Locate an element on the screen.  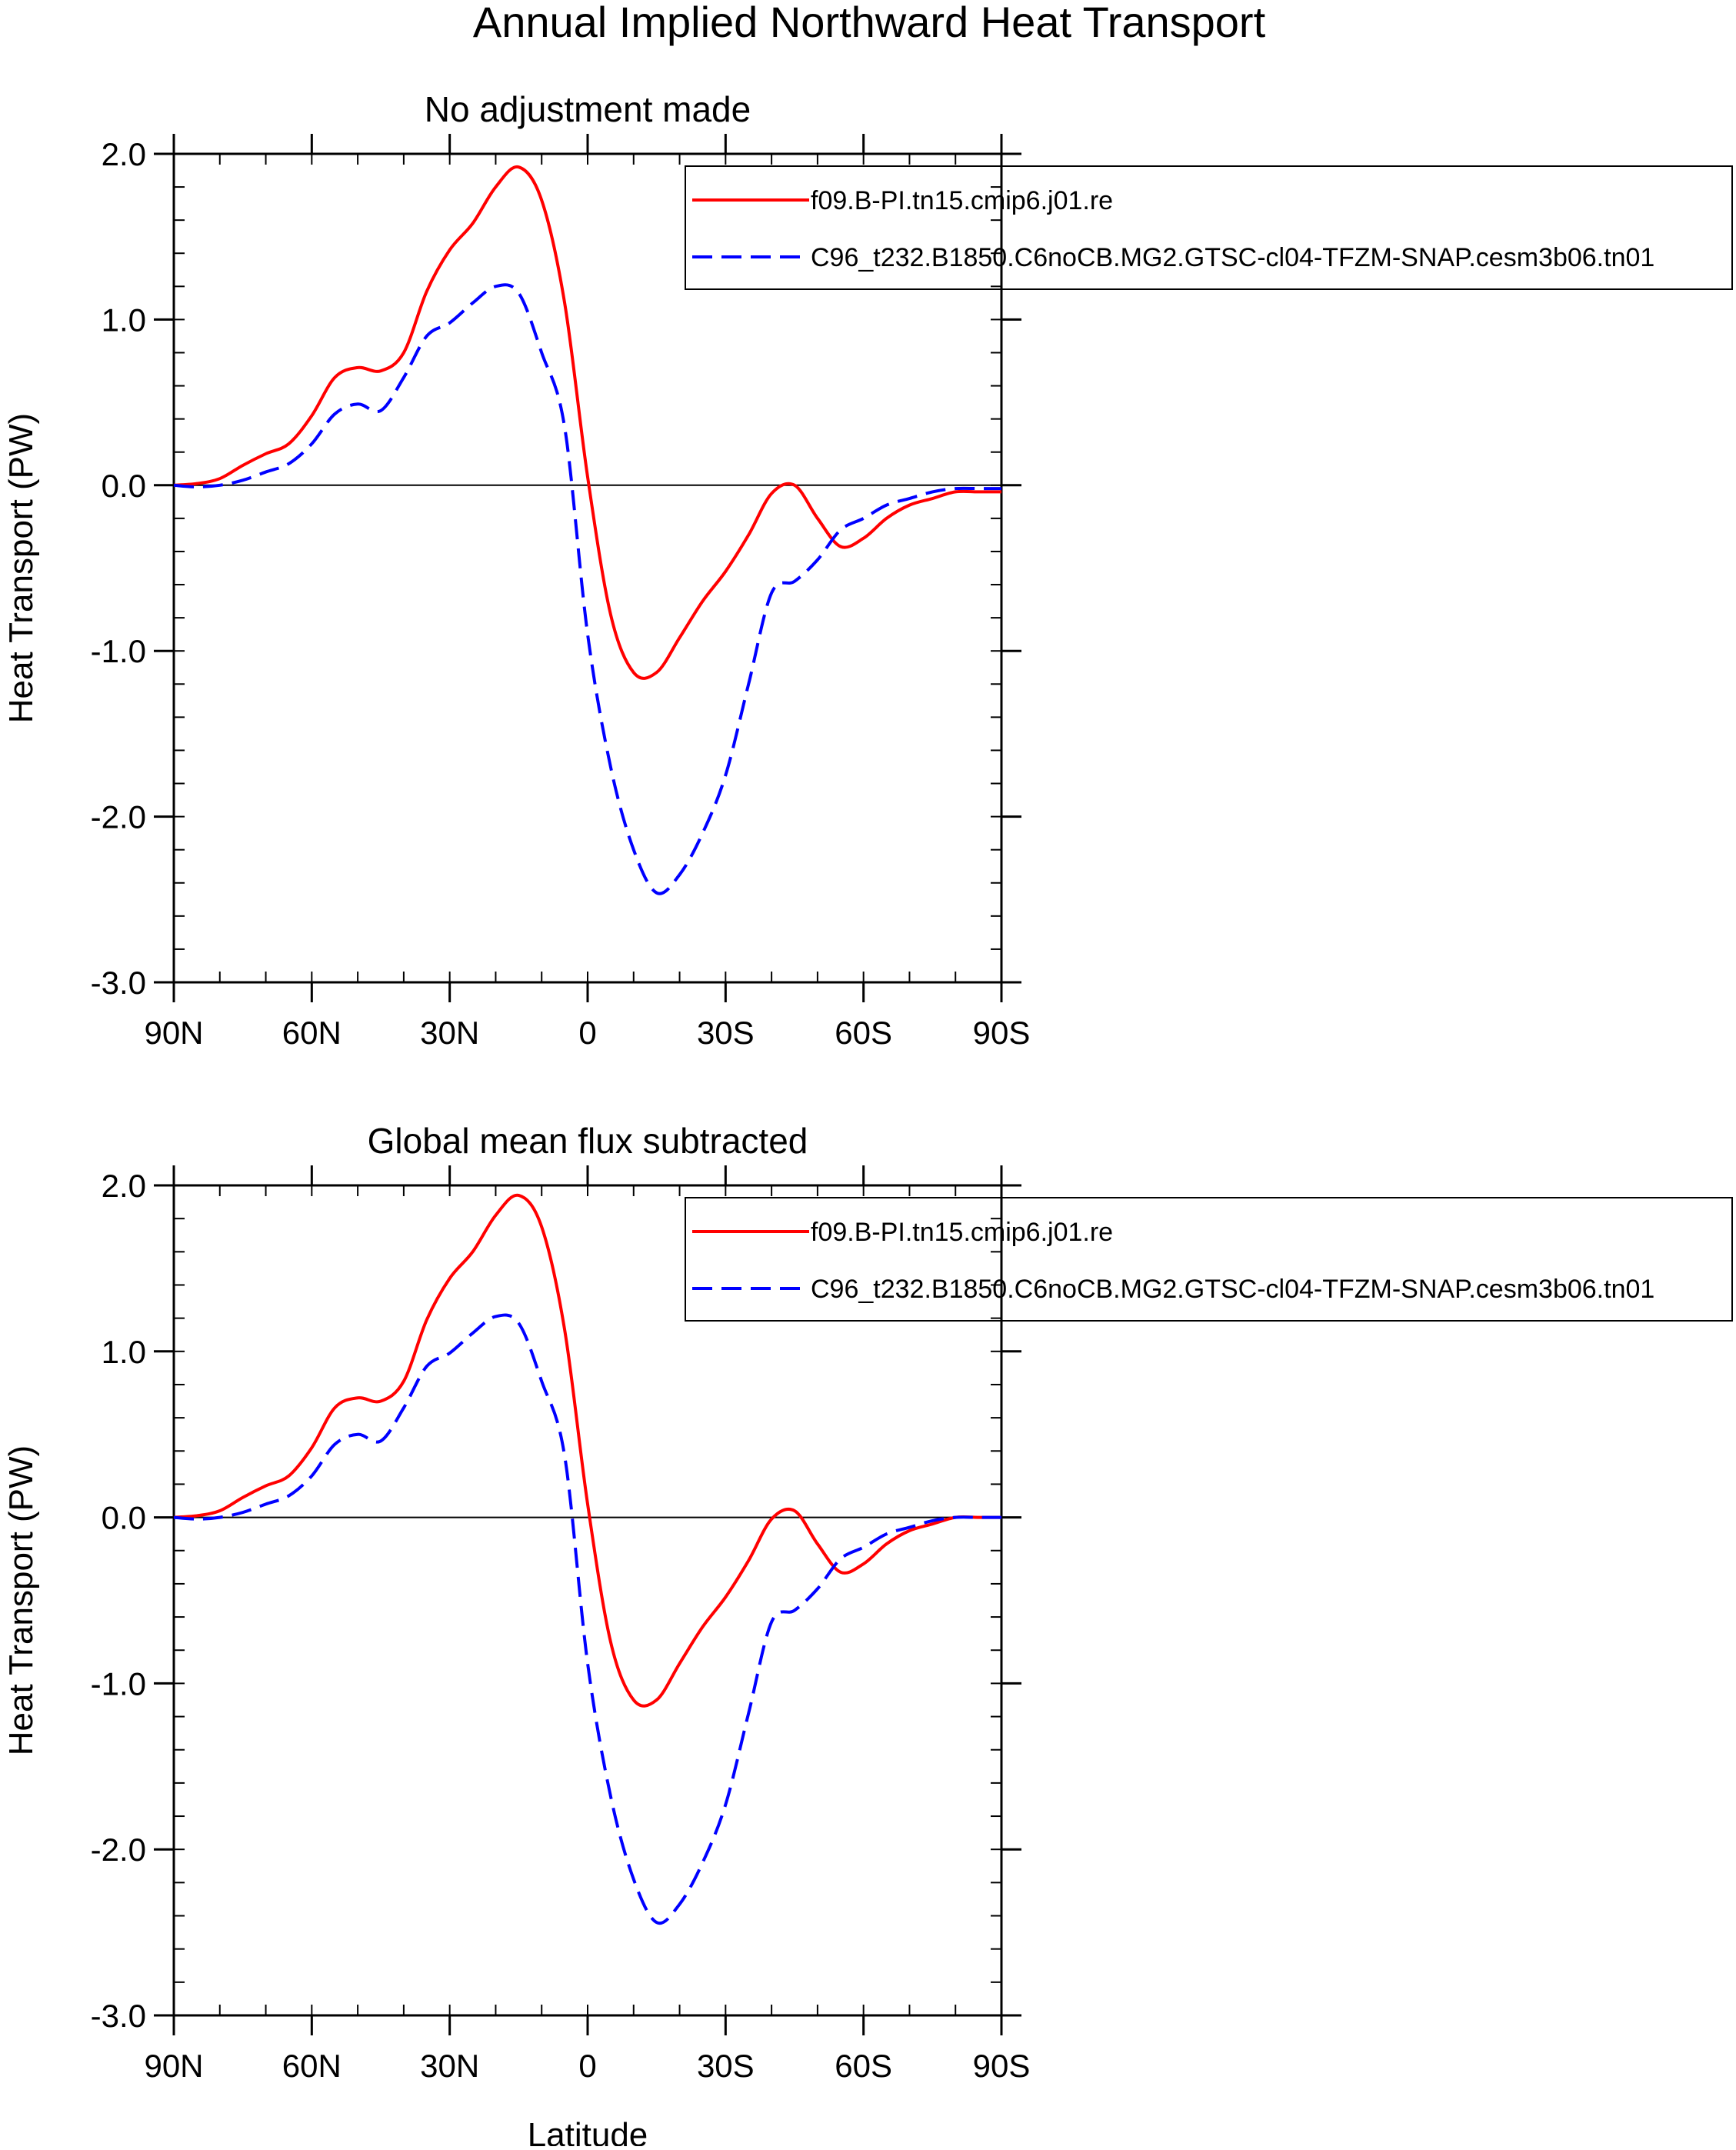
figure-title: Annual Implied Northward Heat Transport is located at coordinates (869, 23).